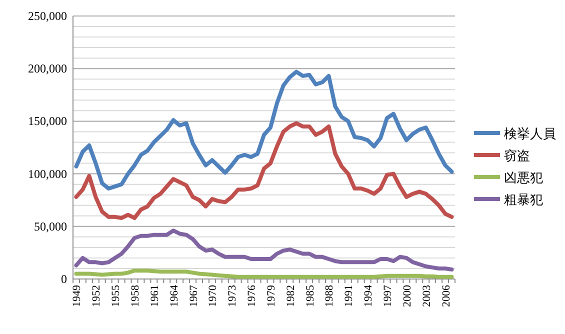  Describe the element at coordinates (523, 199) in the screenshot. I see `legend-label: 粗暴犯` at that location.